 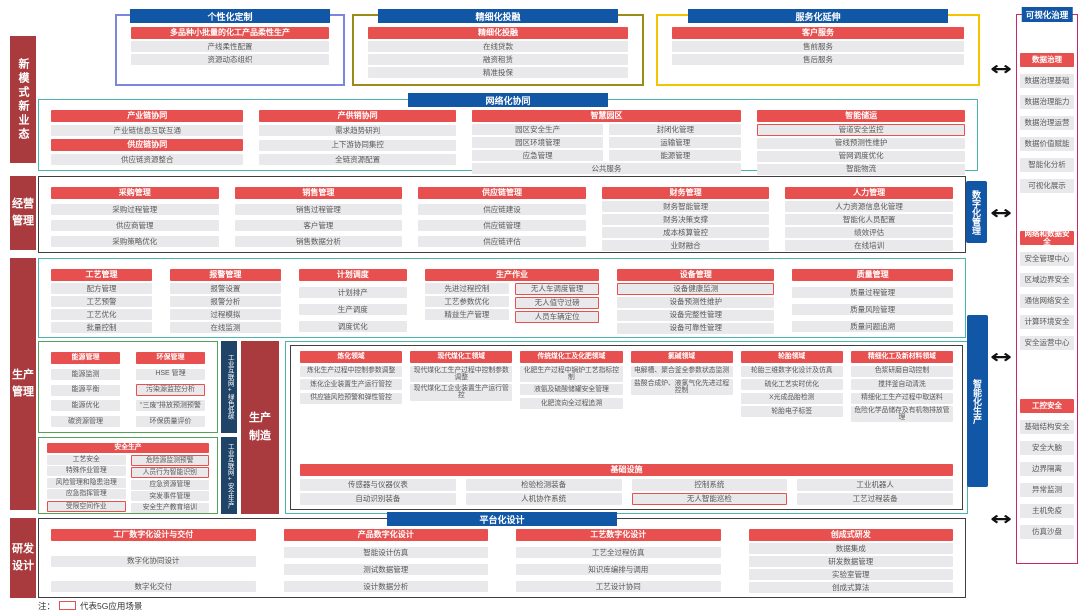 What do you see at coordinates (225, 301) in the screenshot?
I see `item: 报警分析` at bounding box center [225, 301].